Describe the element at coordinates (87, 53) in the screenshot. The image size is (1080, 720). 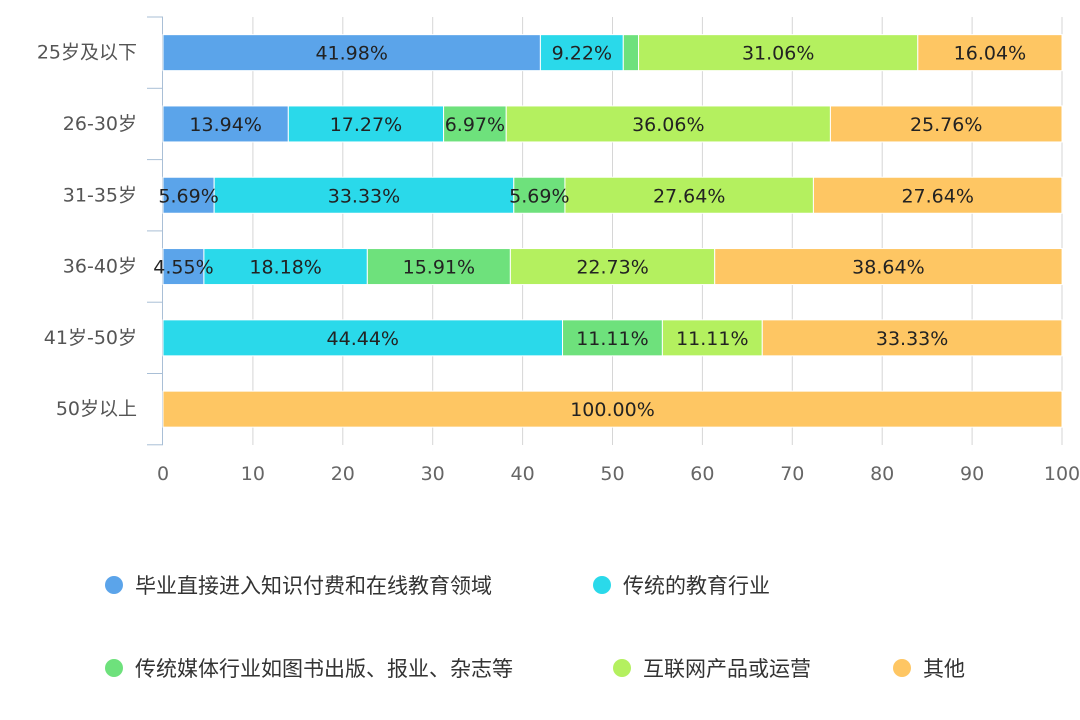
I see `y-tick-label: 25岁及以下` at that location.